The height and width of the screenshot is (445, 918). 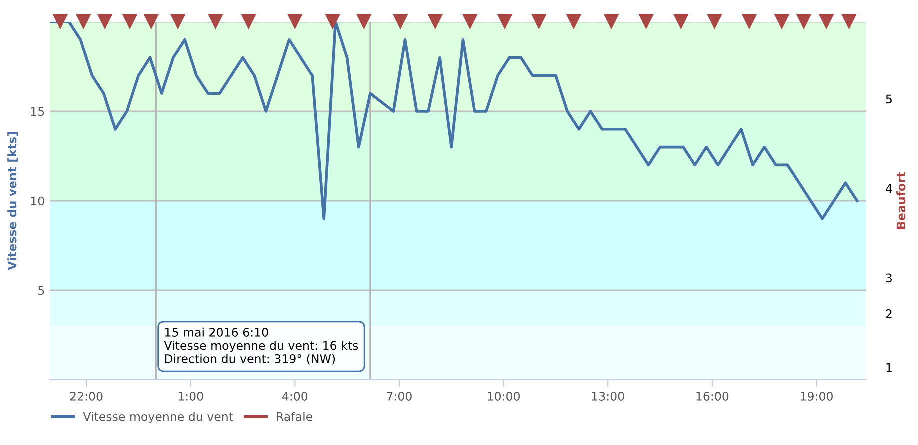 I want to click on x-tick-label: 16:00, so click(x=712, y=396).